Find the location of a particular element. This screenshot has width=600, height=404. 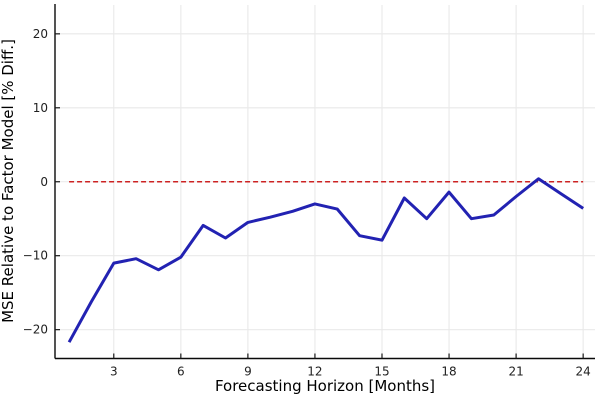

y-tick-label: −10 is located at coordinates (35, 256).